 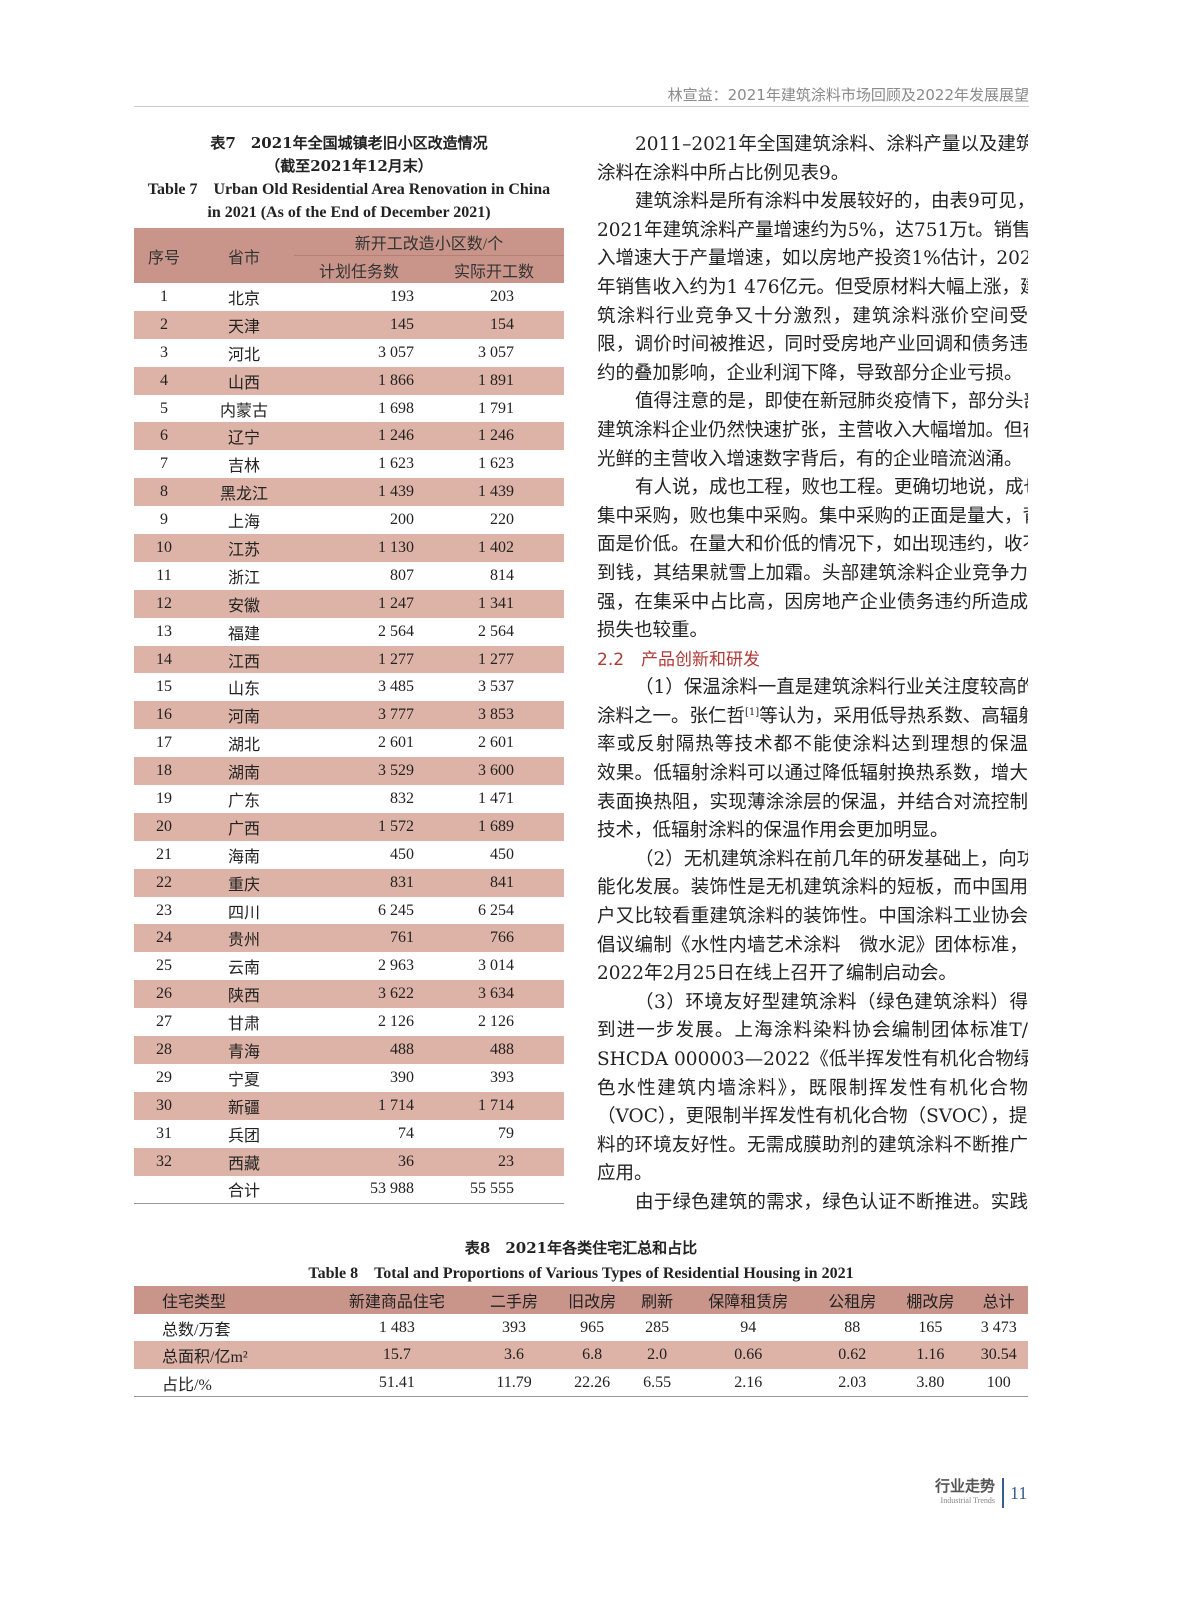 What do you see at coordinates (1003, 1493) in the screenshot?
I see `page-number-divider` at bounding box center [1003, 1493].